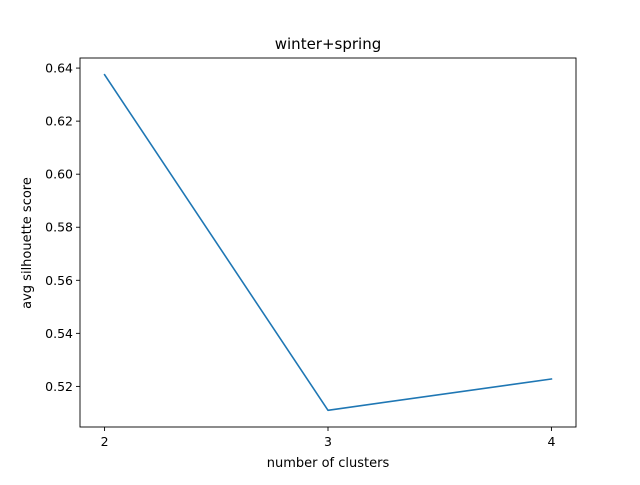  What do you see at coordinates (59, 333) in the screenshot?
I see `y-tick-label: 0.54` at bounding box center [59, 333].